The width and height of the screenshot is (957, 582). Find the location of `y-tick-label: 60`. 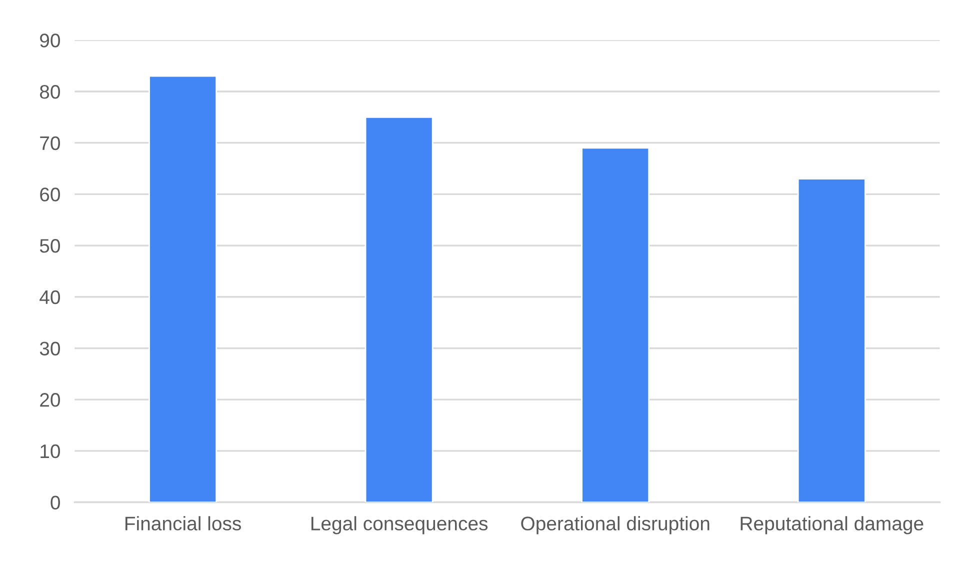

y-tick-label: 60 is located at coordinates (50, 195).